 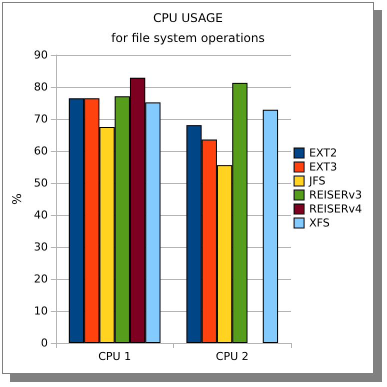 I want to click on legend-label: REISERv3, so click(x=335, y=195).